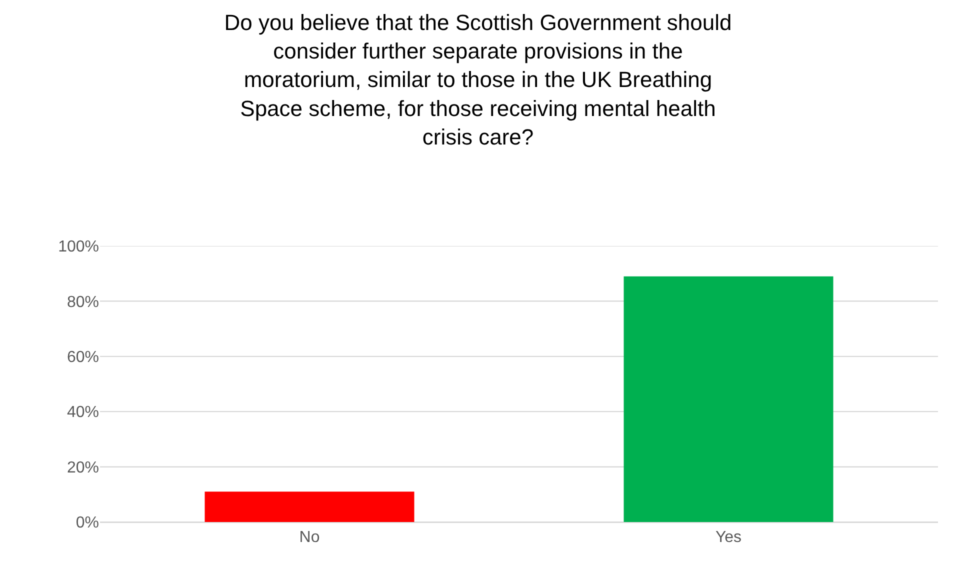 This screenshot has width=956, height=579. What do you see at coordinates (82, 357) in the screenshot?
I see `y-tick-label: 60%` at bounding box center [82, 357].